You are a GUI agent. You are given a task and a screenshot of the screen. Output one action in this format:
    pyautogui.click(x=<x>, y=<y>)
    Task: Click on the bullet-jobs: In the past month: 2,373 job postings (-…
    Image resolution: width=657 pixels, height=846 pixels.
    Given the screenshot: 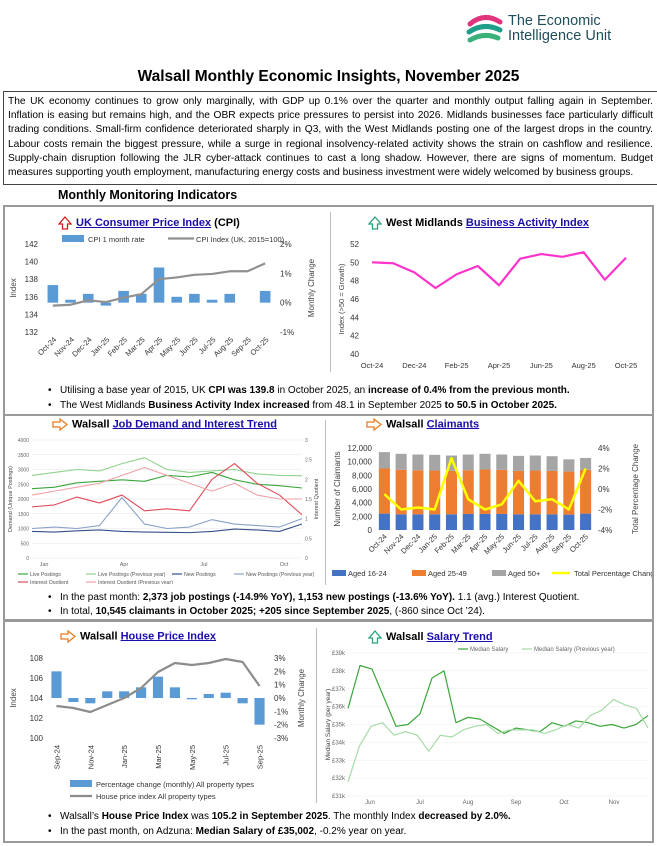 What is the action you would take?
    pyautogui.click(x=313, y=597)
    